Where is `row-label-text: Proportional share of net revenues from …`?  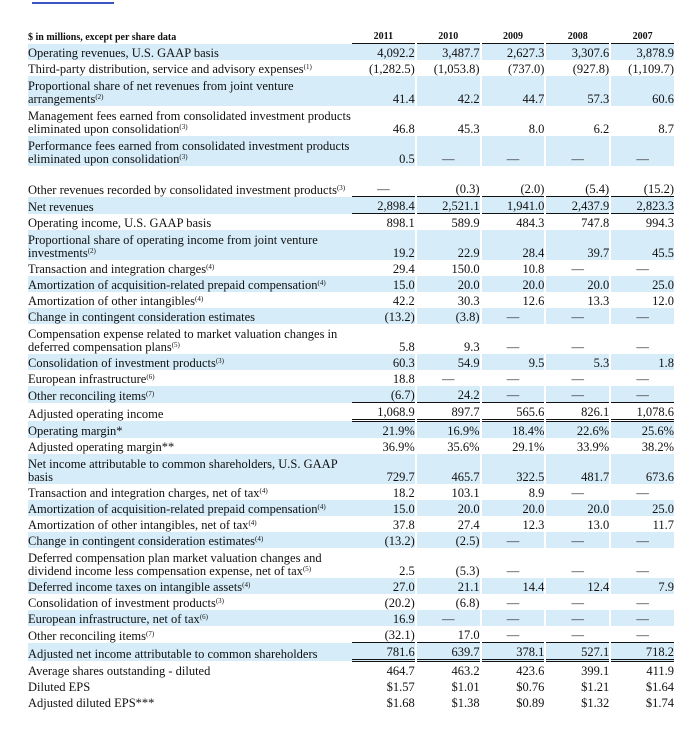
row-label-text: Proportional share of net revenues from … is located at coordinates (161, 92).